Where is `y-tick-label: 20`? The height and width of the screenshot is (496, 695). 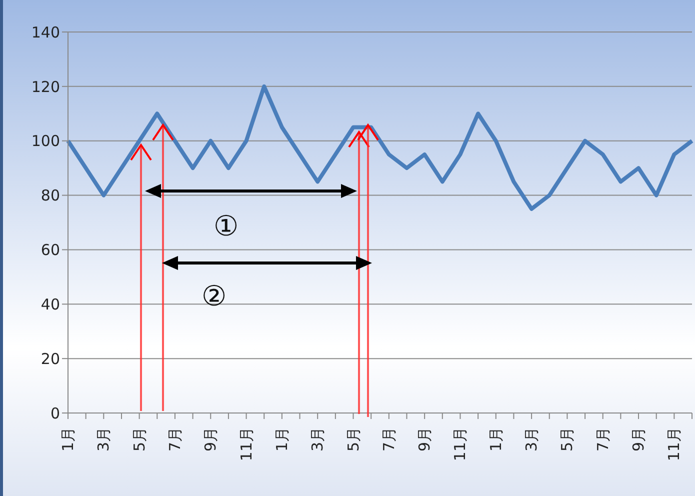
y-tick-label: 20 is located at coordinates (50, 359).